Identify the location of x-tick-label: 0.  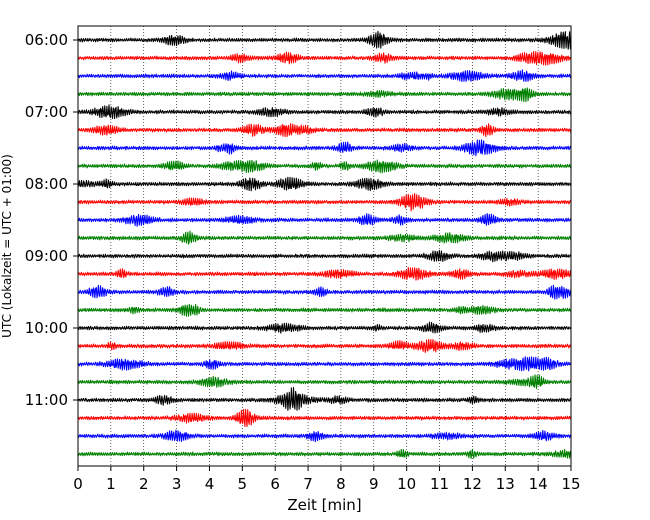
(78, 484).